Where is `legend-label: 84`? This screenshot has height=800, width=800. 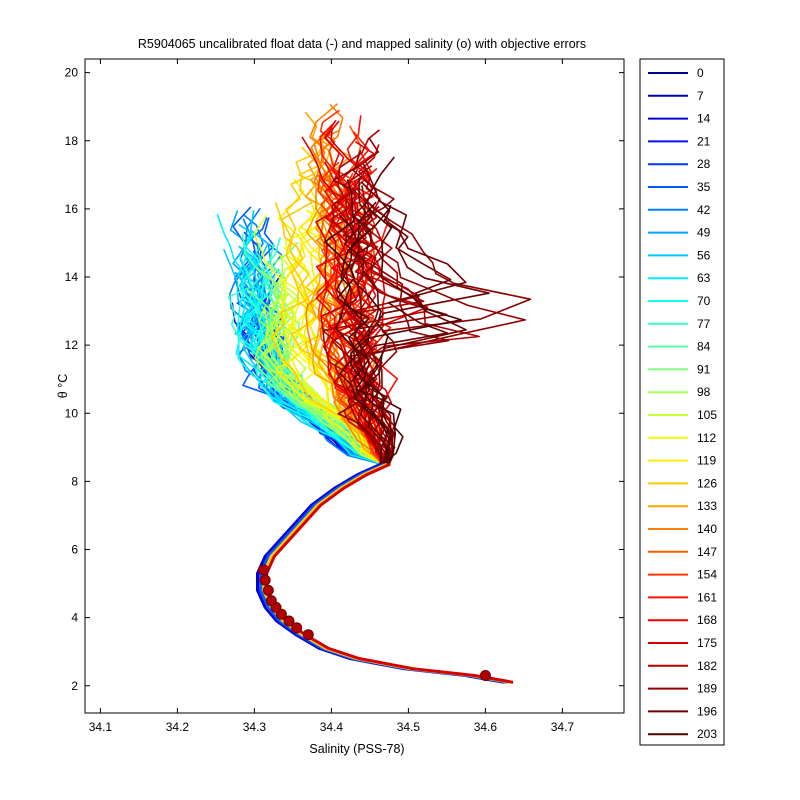
legend-label: 84 is located at coordinates (704, 347).